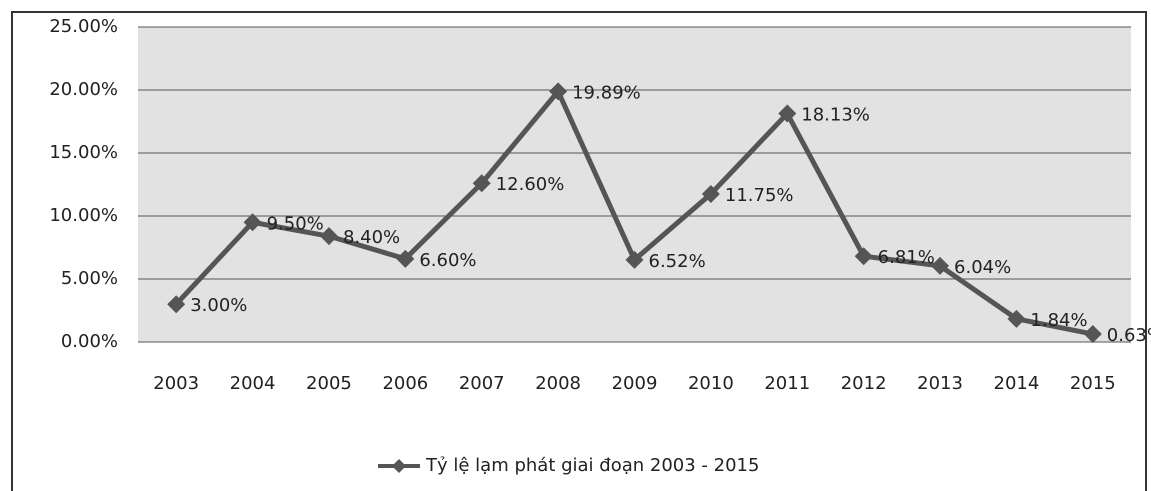  What do you see at coordinates (405, 383) in the screenshot?
I see `x-tick-label: 2006` at bounding box center [405, 383].